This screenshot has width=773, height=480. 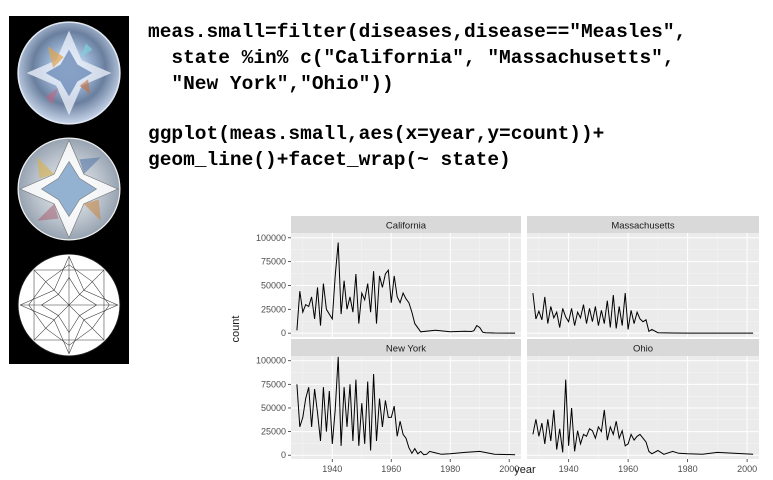 I want to click on code-line: geom_line()+facet_wrap(~ state), so click(x=329, y=160).